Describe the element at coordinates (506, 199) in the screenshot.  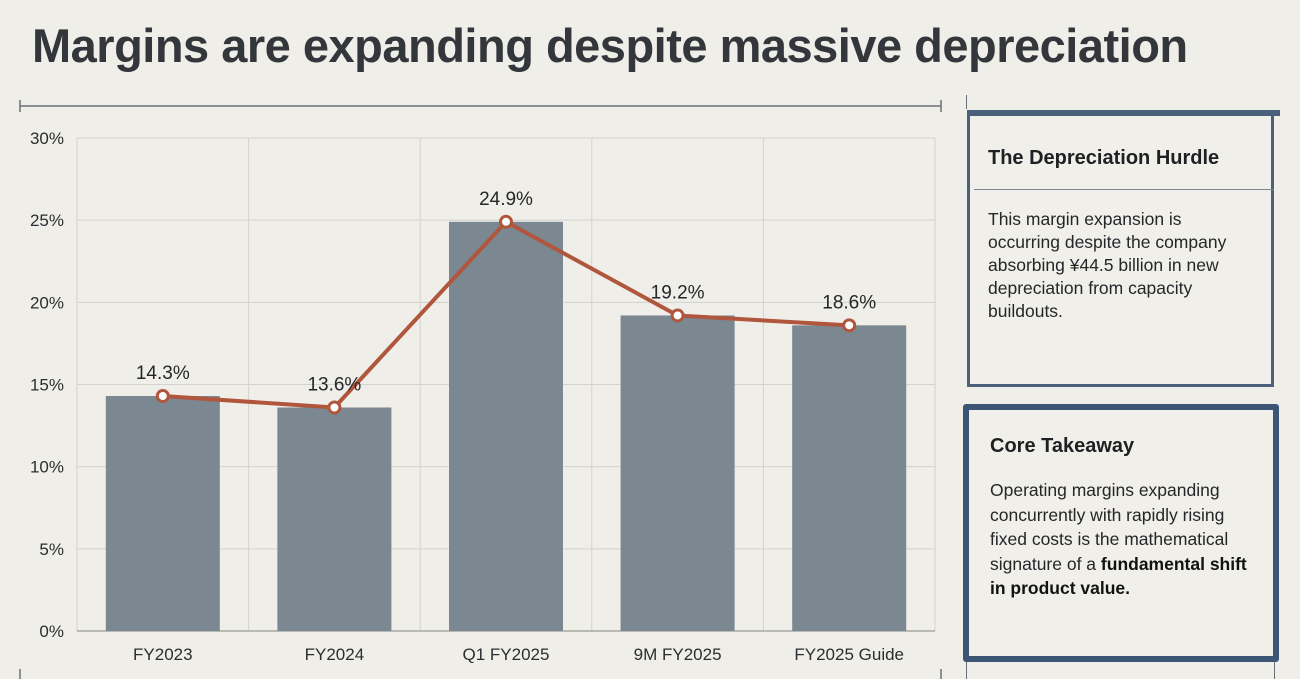
I see `data-label: 24.9%` at that location.